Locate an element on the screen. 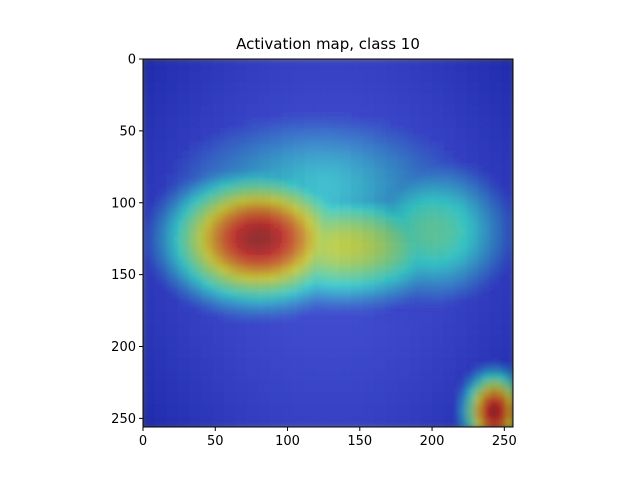 This screenshot has height=480, width=640. chart-title: Activation map, class 10 is located at coordinates (328, 44).